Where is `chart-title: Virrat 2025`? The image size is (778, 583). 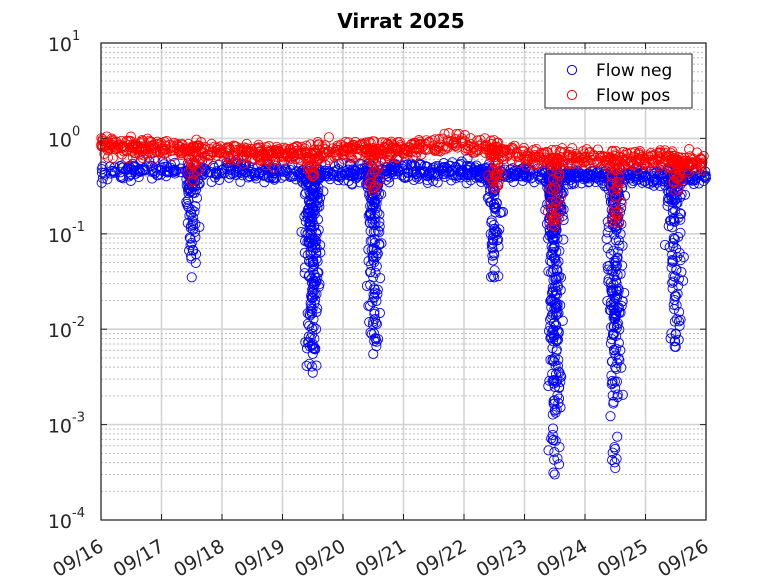
chart-title: Virrat 2025 is located at coordinates (400, 21).